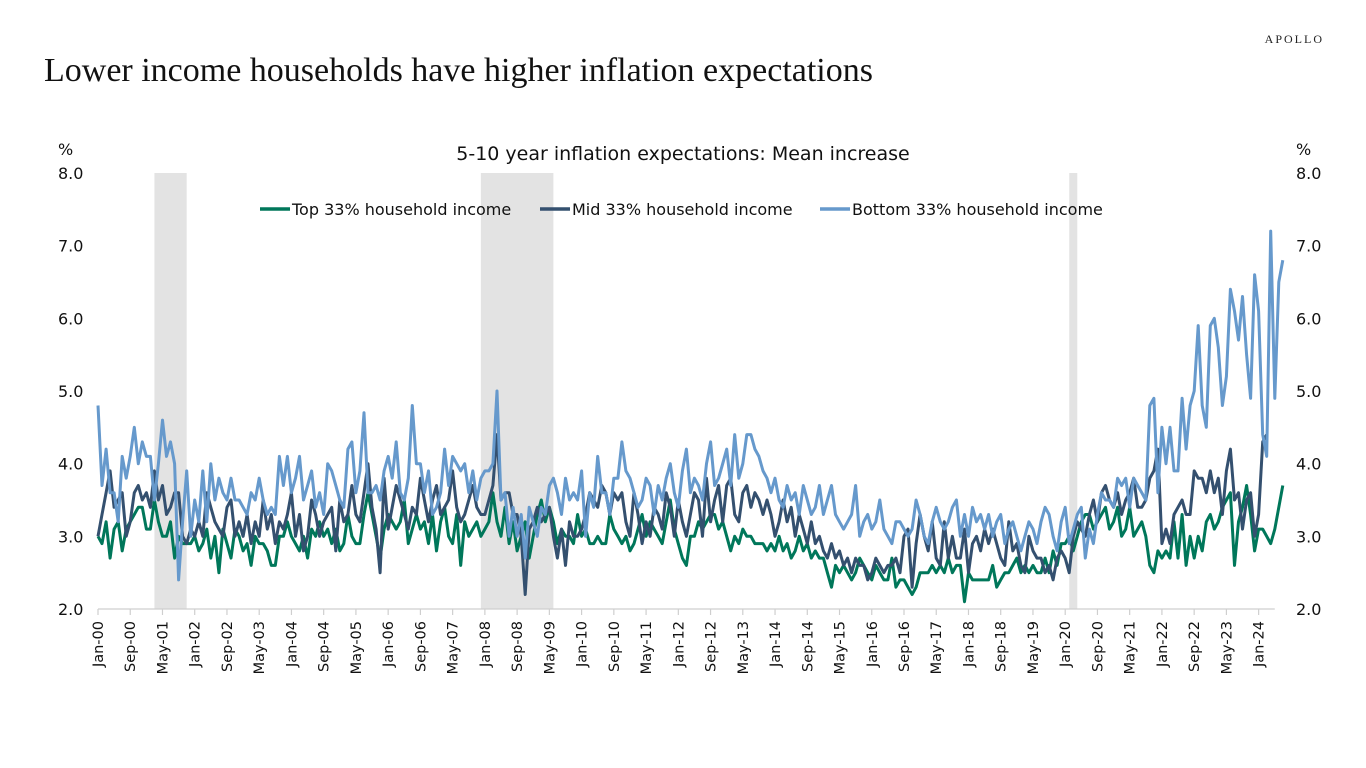  I want to click on x-tick-label: Jan-16, so click(873, 644).